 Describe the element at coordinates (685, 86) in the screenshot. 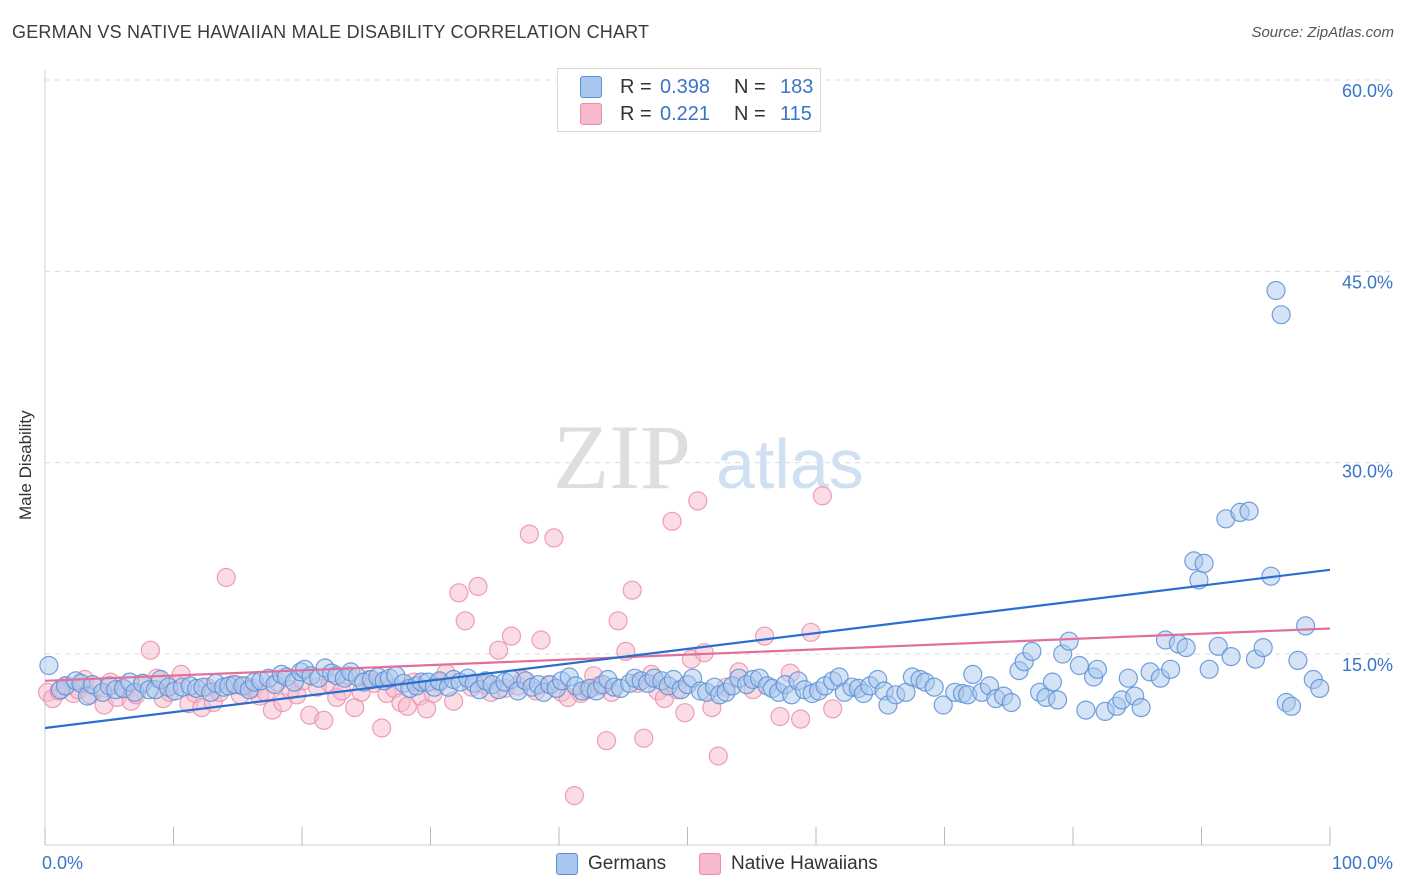

I see `legend-germans-r: 0.398` at that location.